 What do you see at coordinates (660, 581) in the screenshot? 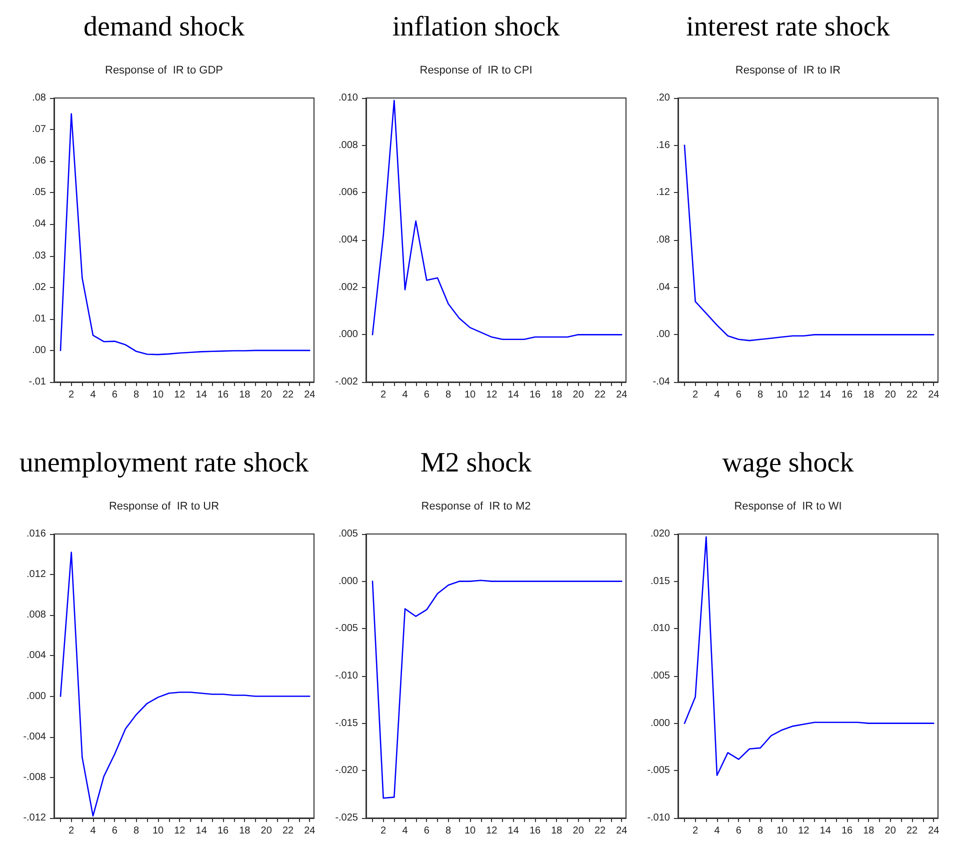
I see `y-tick-label: .015` at bounding box center [660, 581].